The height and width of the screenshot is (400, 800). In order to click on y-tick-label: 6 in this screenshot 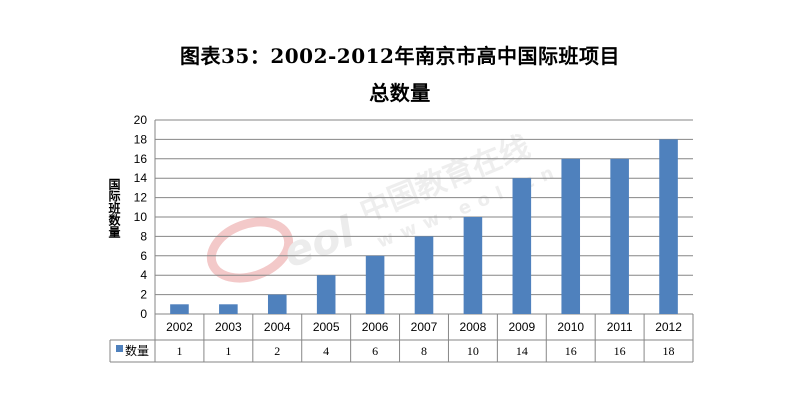, I will do `click(143, 256)`.